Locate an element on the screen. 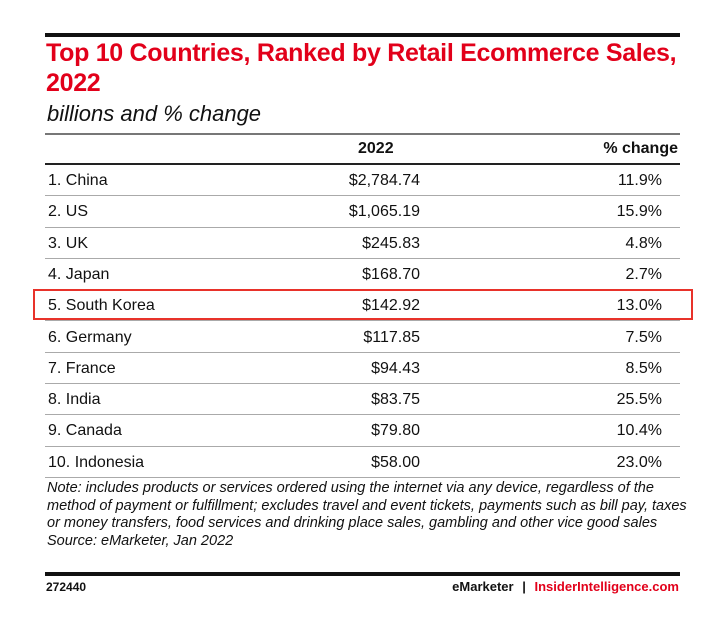 The width and height of the screenshot is (725, 628). table-row: 9. Canada $79.80 10.4% is located at coordinates (362, 431).